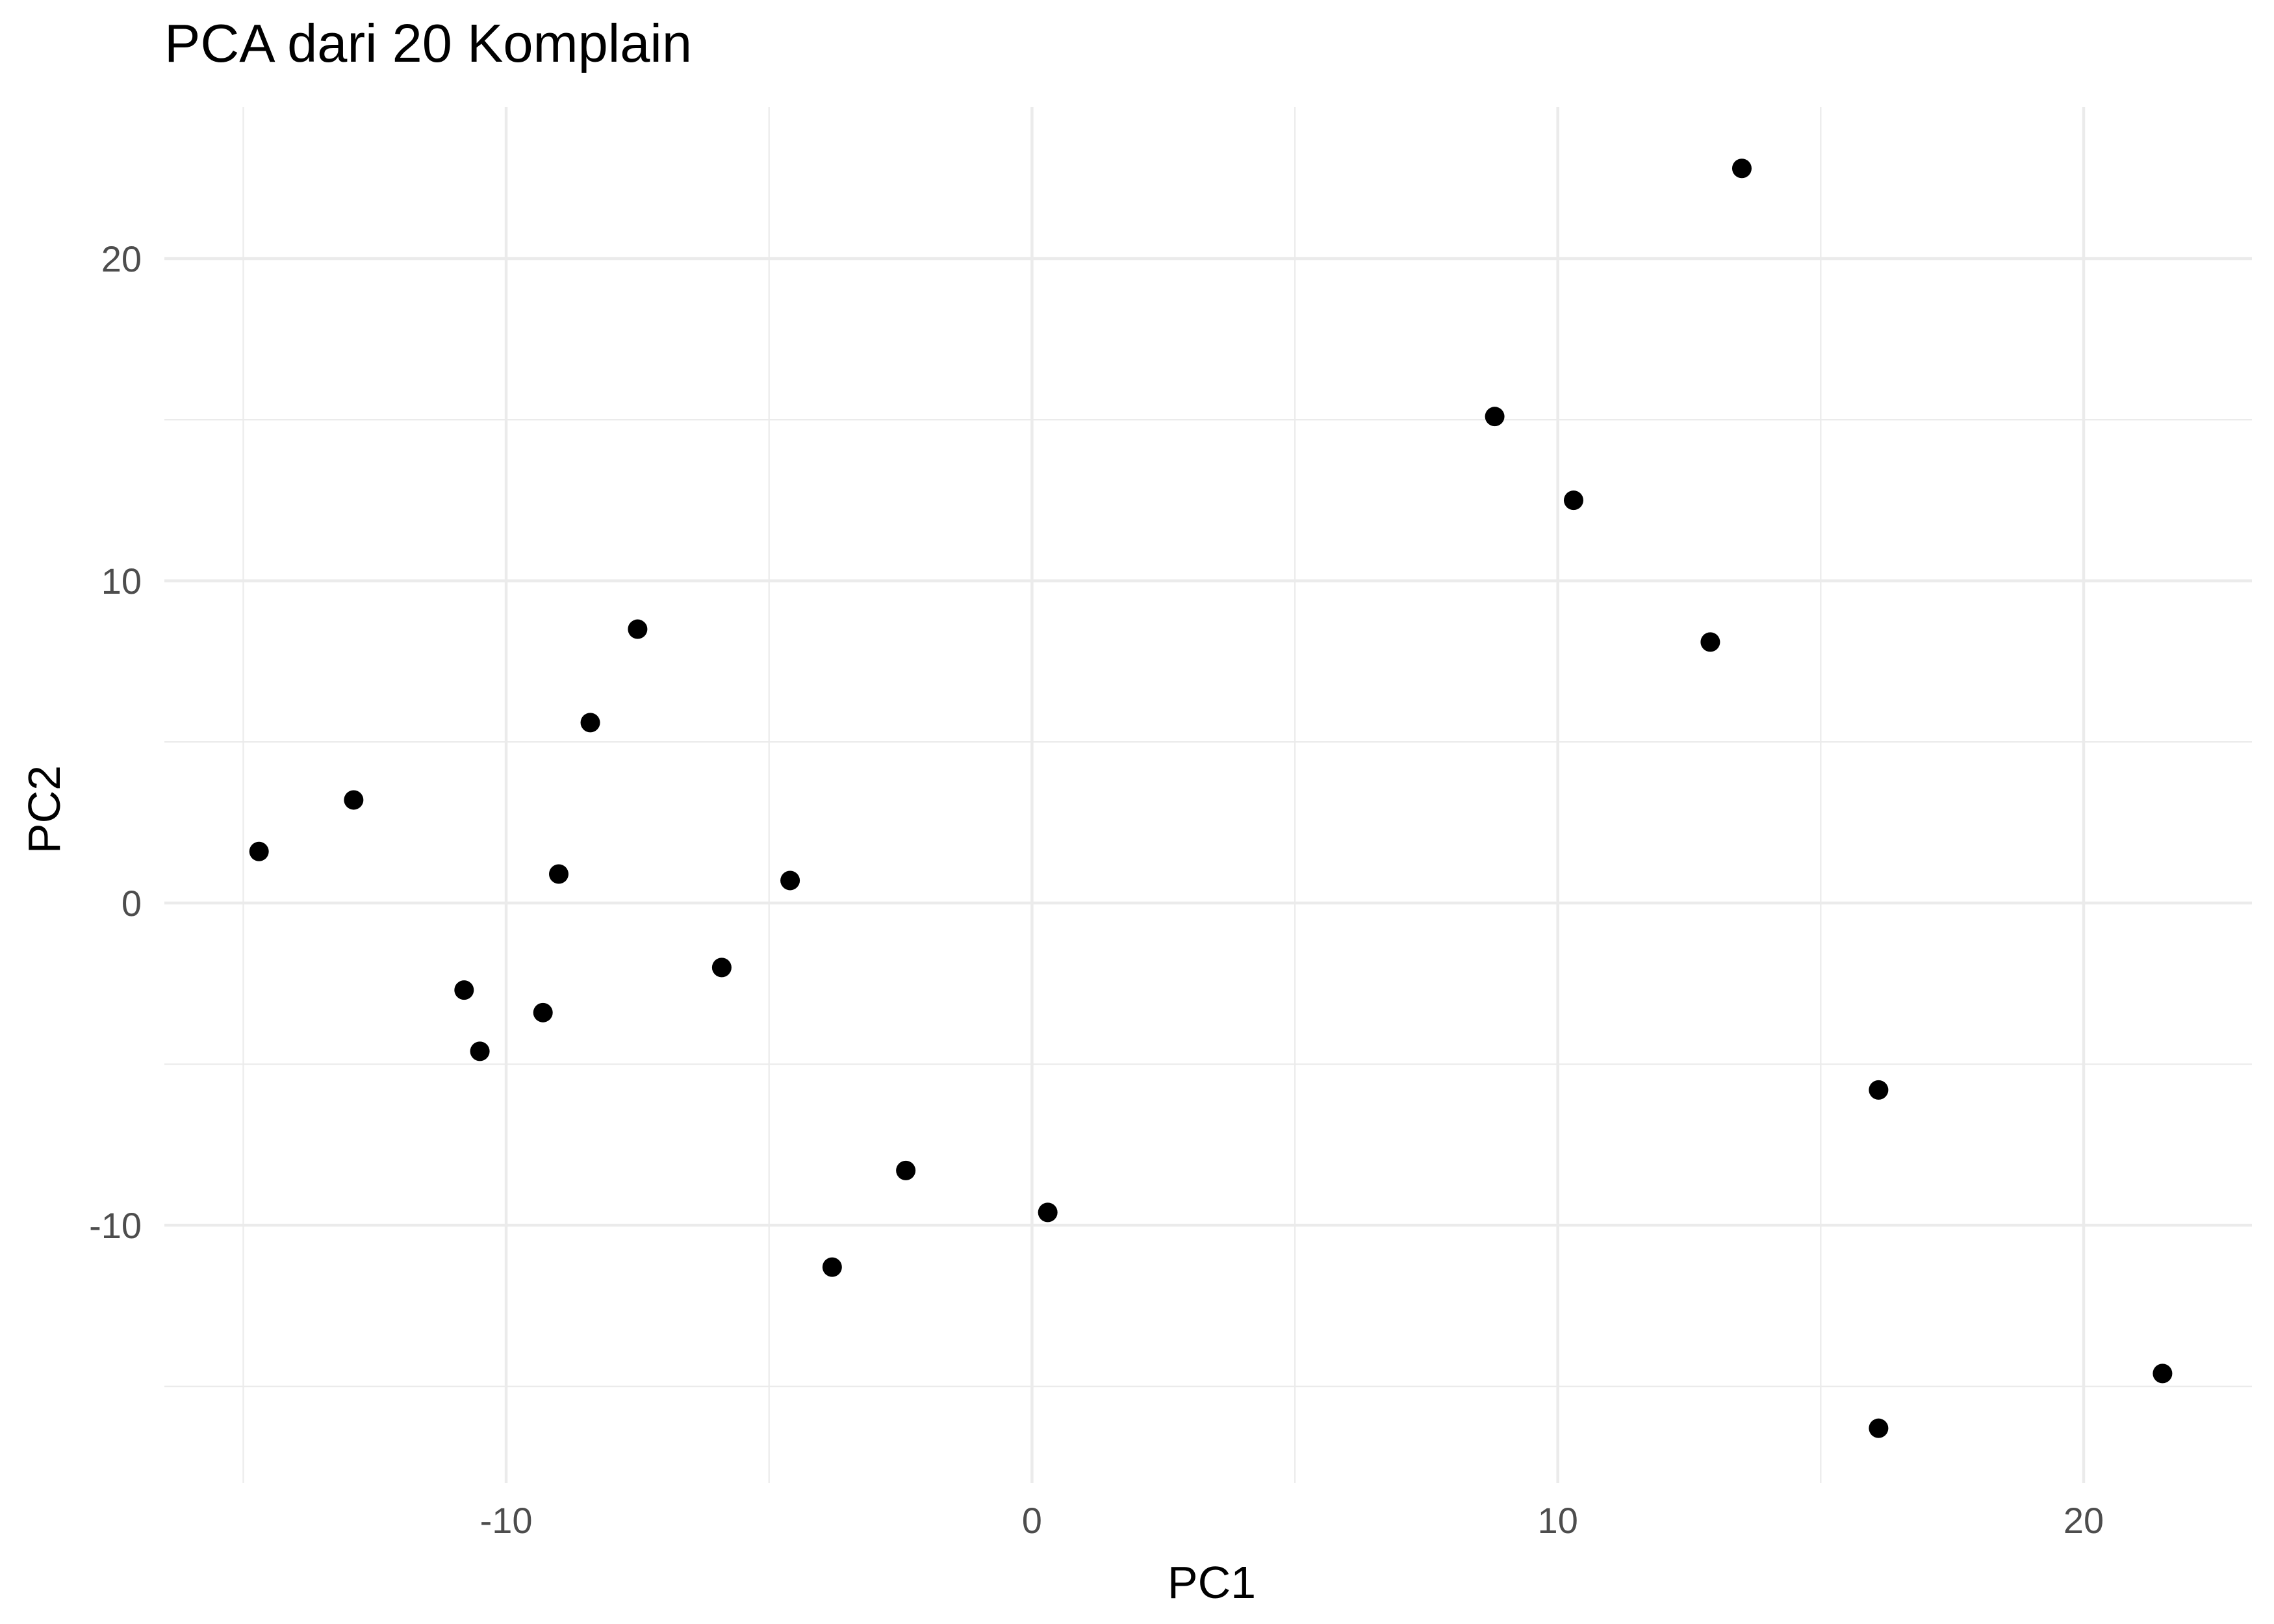  What do you see at coordinates (1032, 1520) in the screenshot?
I see `x-tick-label: 0` at bounding box center [1032, 1520].